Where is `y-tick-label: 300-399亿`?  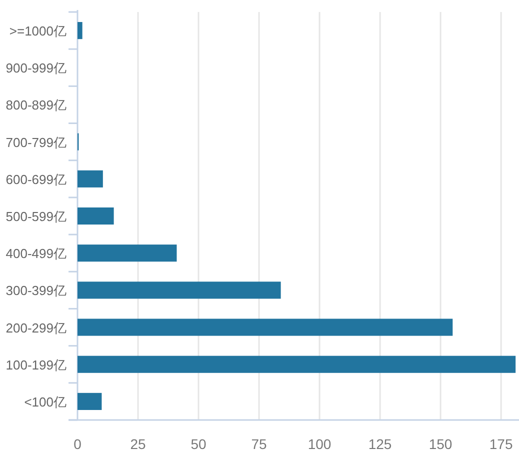 y-tick-label: 300-399亿 is located at coordinates (36, 290).